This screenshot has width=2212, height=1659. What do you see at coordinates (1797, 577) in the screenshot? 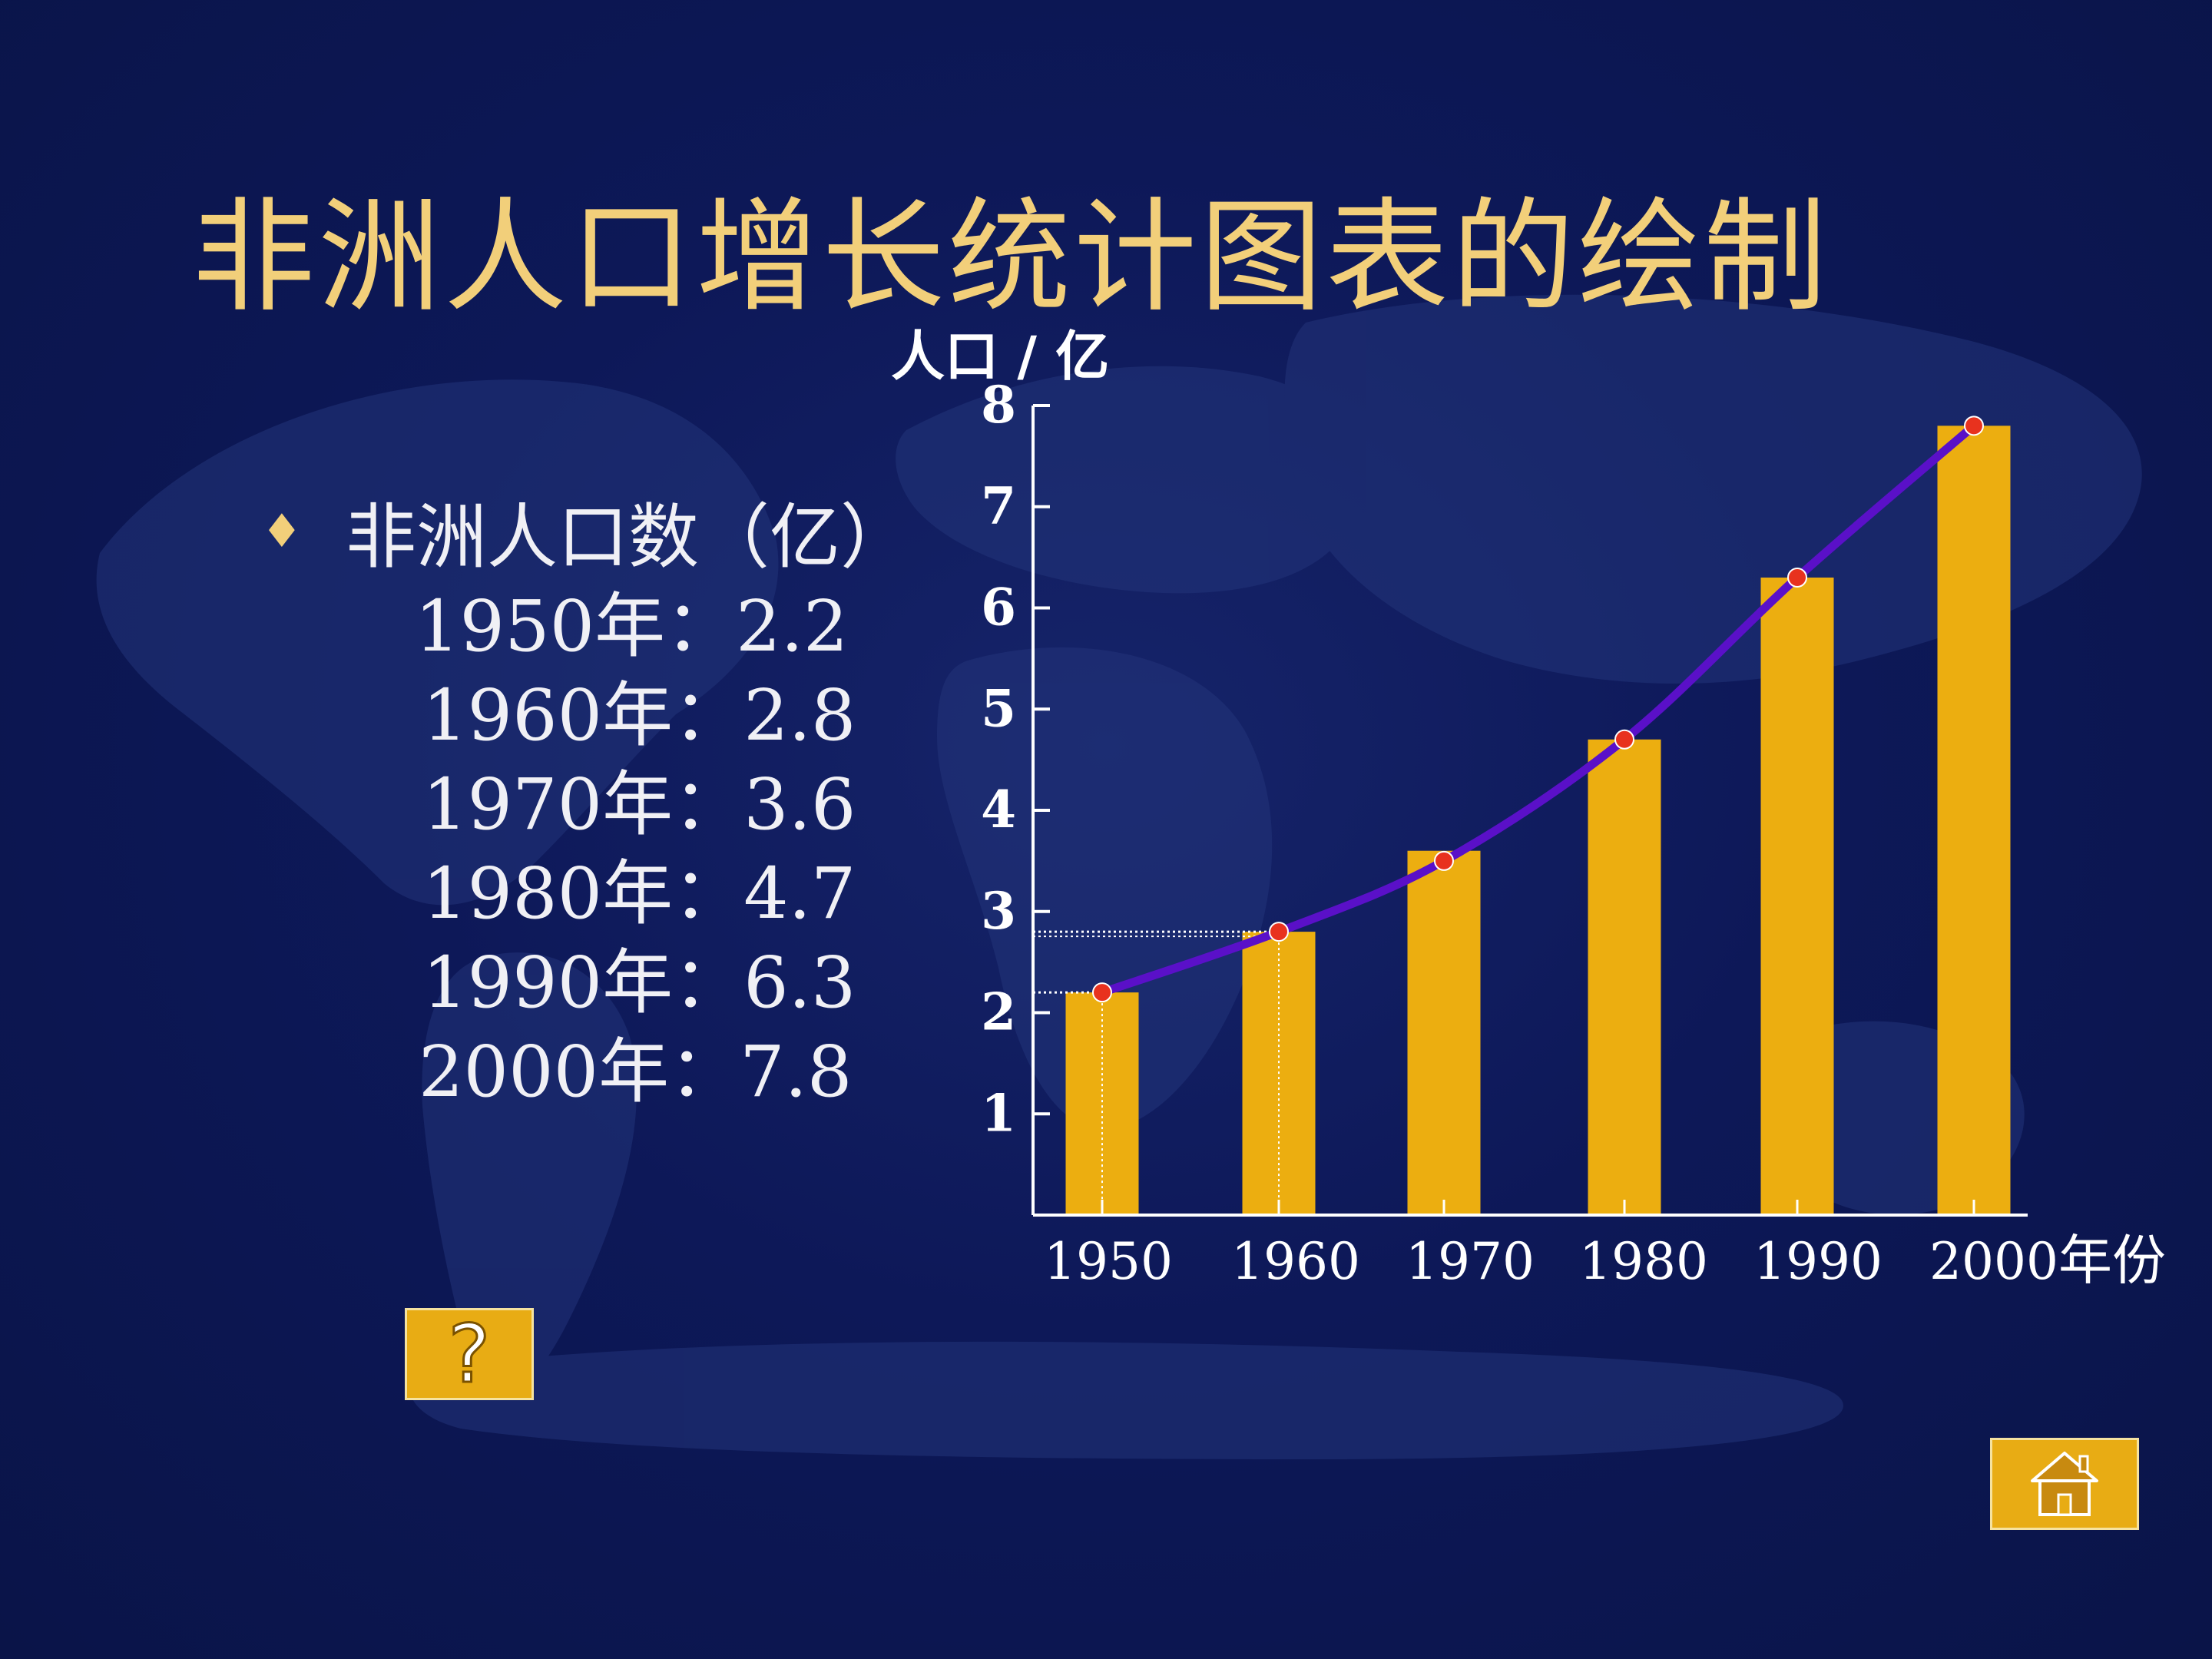
I see `trend-point-1990` at bounding box center [1797, 577].